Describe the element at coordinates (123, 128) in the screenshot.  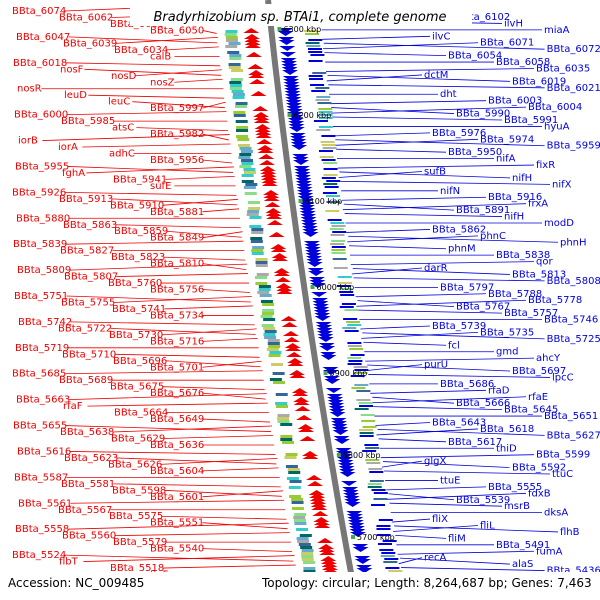
I see `gene-label: atsC` at that location.